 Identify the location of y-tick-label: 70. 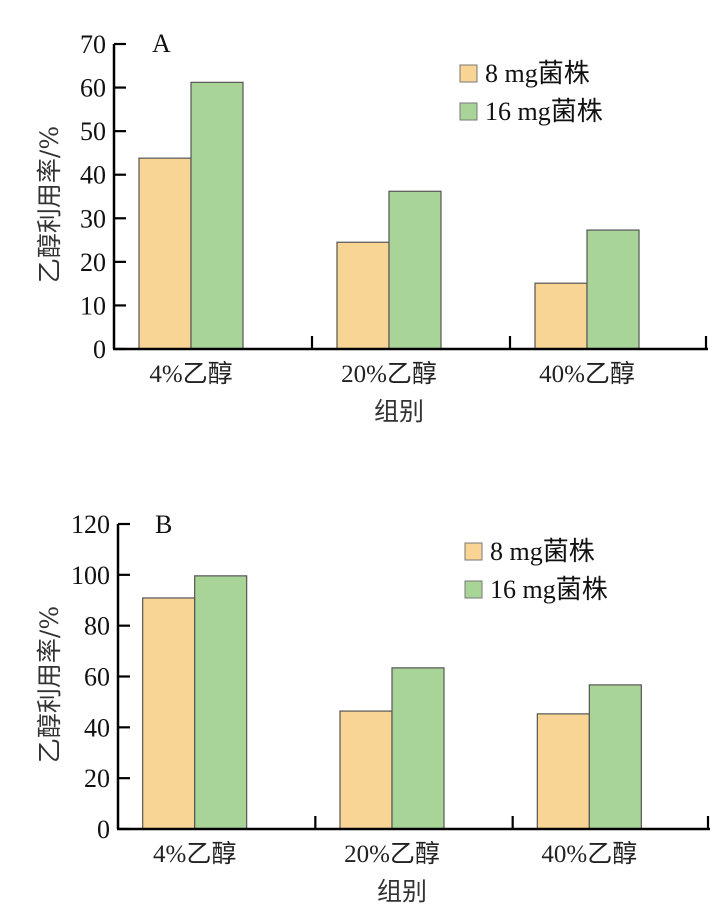
(93, 44).